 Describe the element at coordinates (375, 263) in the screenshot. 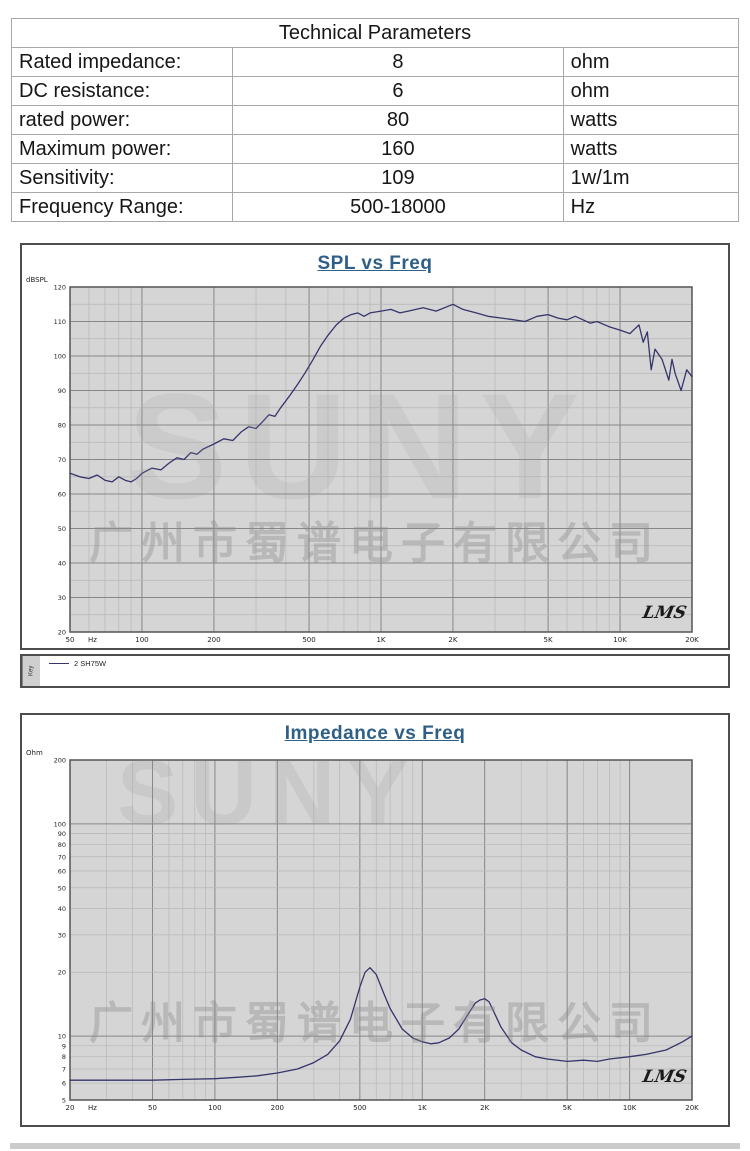

I see `spl-chart-title: SPL vs Freq` at that location.